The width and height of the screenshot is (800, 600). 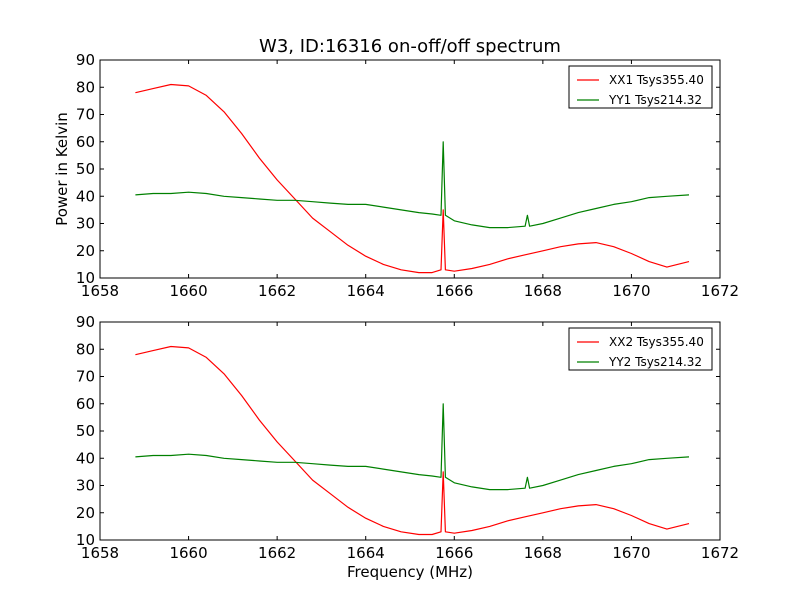 I want to click on legend: XX2 Tsys355.40 YY2 Tsys214.32, so click(x=640, y=349).